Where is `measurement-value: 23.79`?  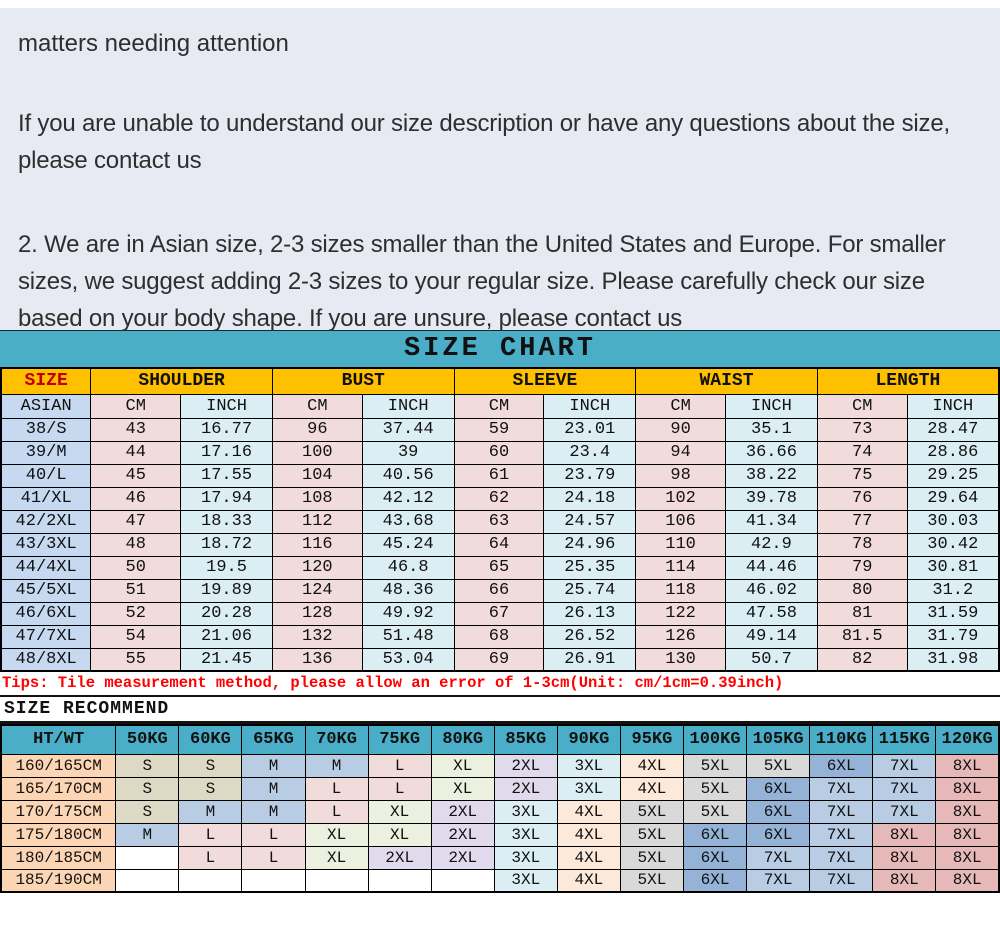
measurement-value: 23.79 is located at coordinates (590, 475).